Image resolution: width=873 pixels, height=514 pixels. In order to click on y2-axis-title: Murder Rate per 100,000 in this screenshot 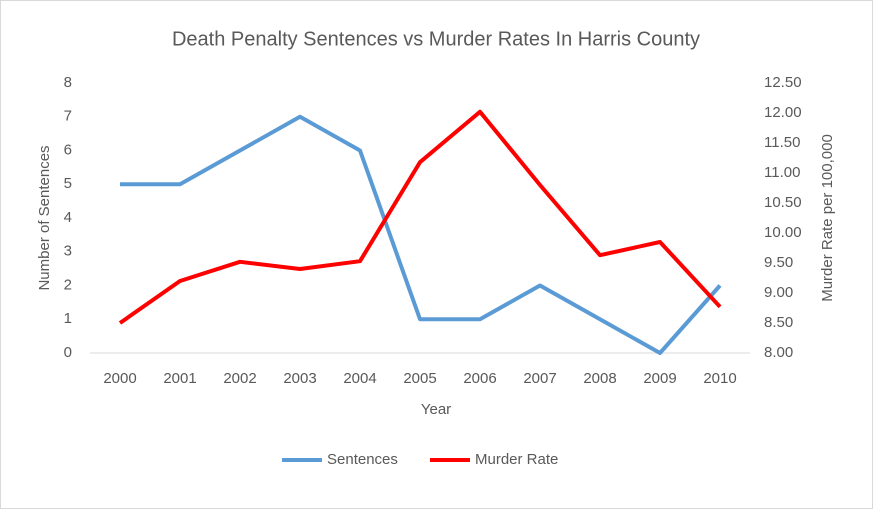, I will do `click(827, 218)`.